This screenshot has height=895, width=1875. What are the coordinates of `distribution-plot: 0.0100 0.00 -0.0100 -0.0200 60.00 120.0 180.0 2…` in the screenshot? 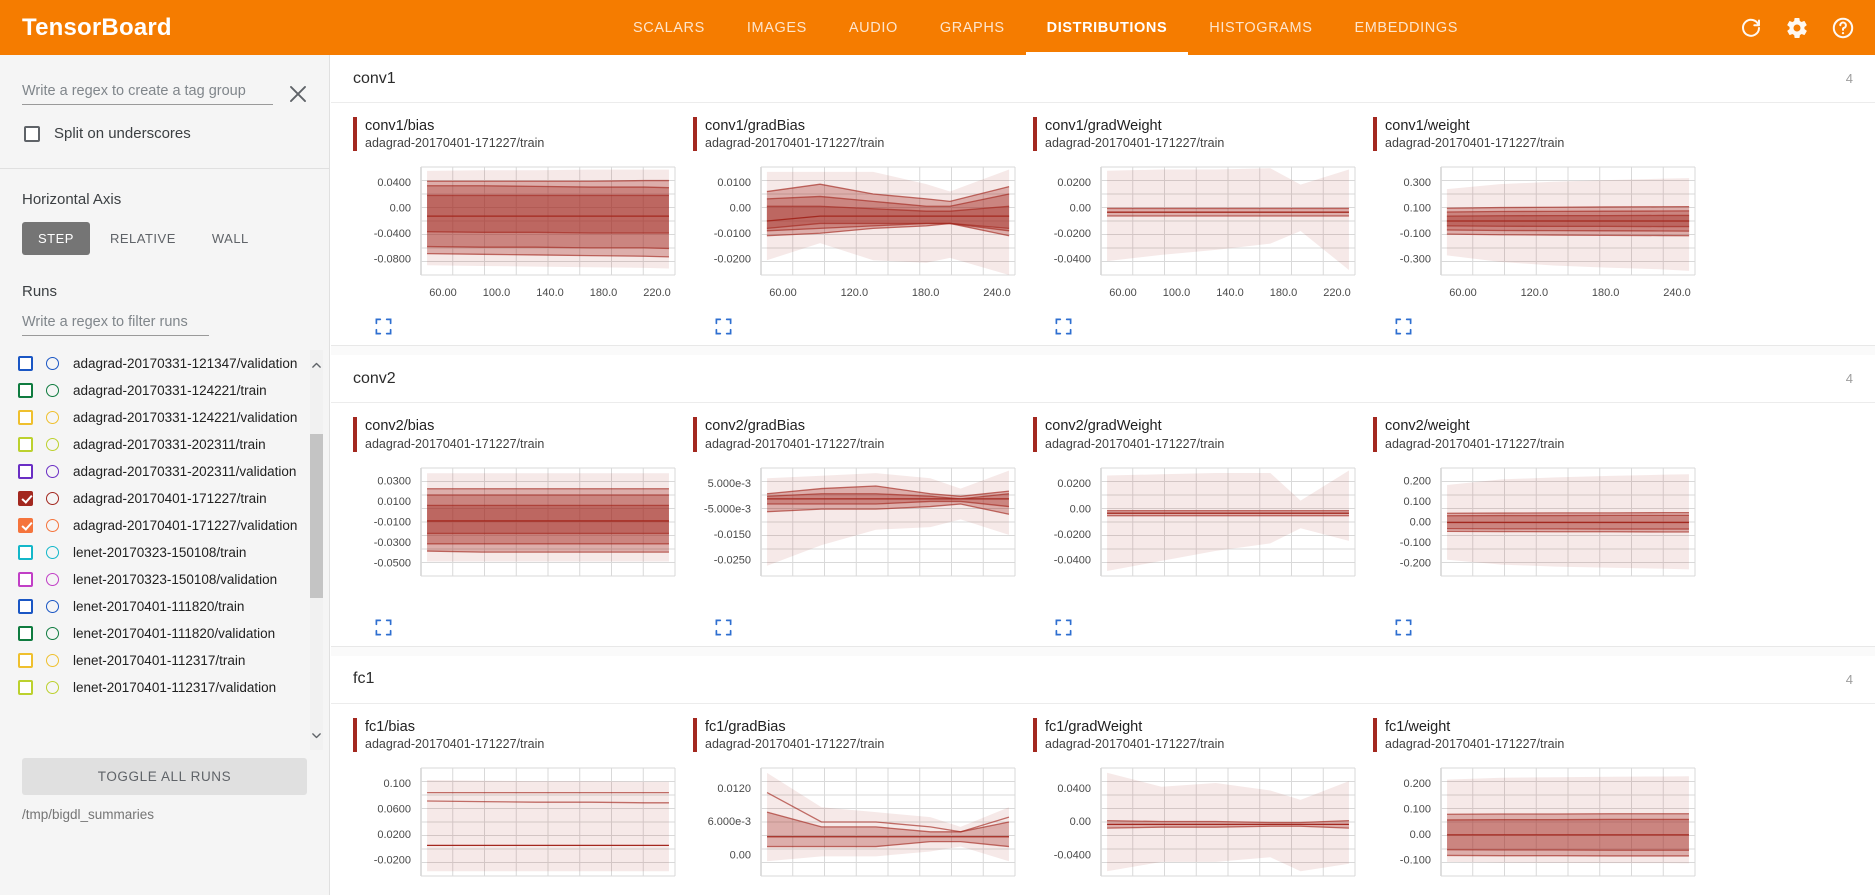 It's located at (858, 234).